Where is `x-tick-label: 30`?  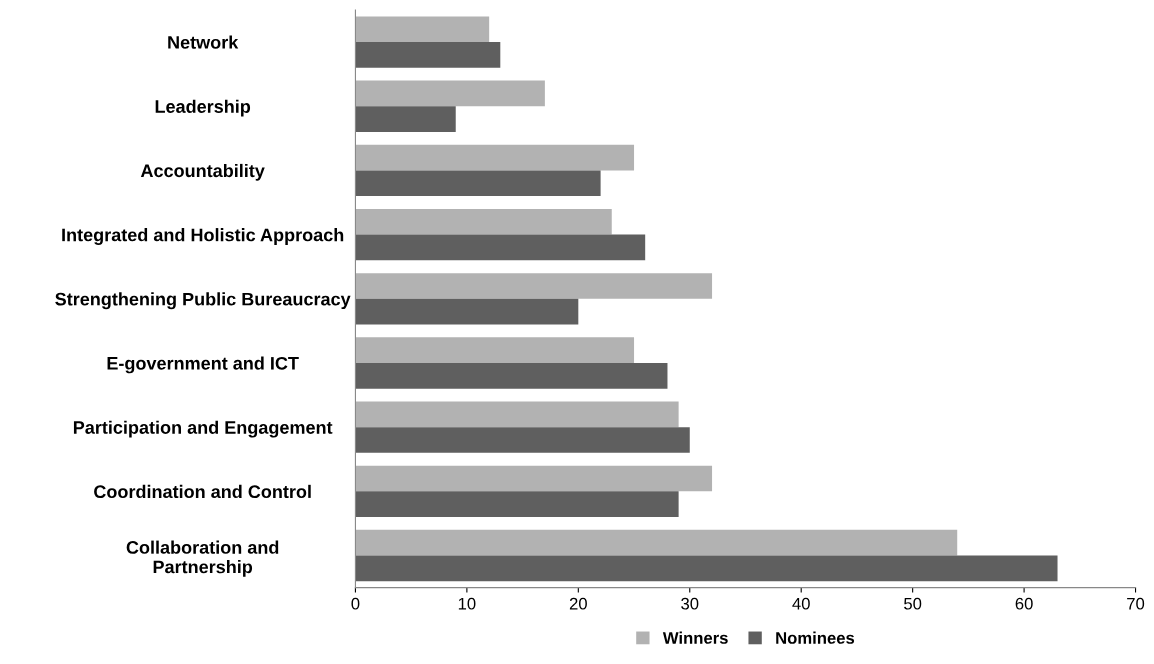 x-tick-label: 30 is located at coordinates (690, 603).